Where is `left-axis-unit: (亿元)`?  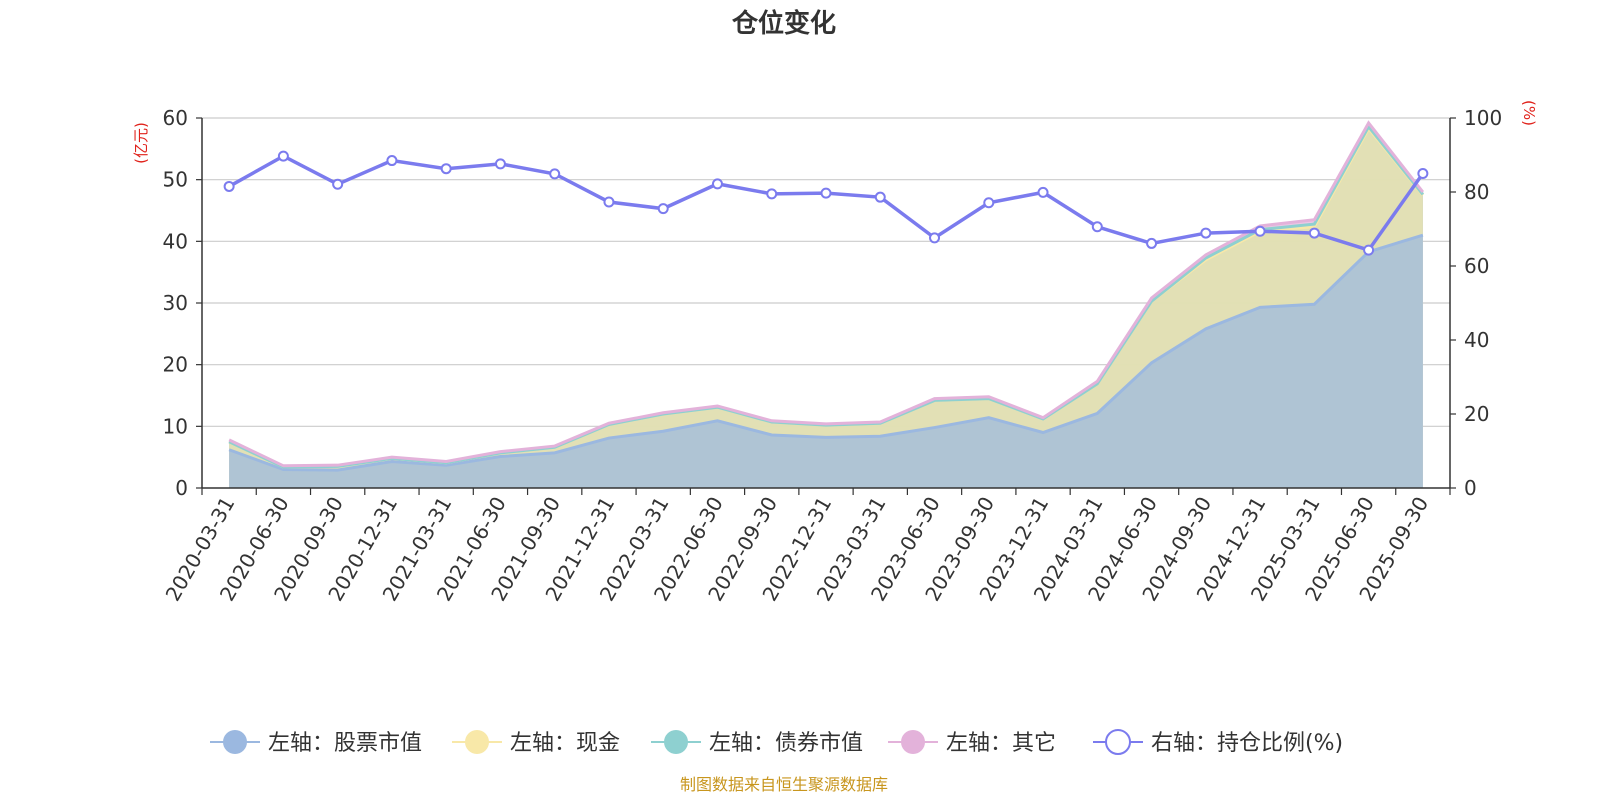
left-axis-unit: (亿元) is located at coordinates (141, 143).